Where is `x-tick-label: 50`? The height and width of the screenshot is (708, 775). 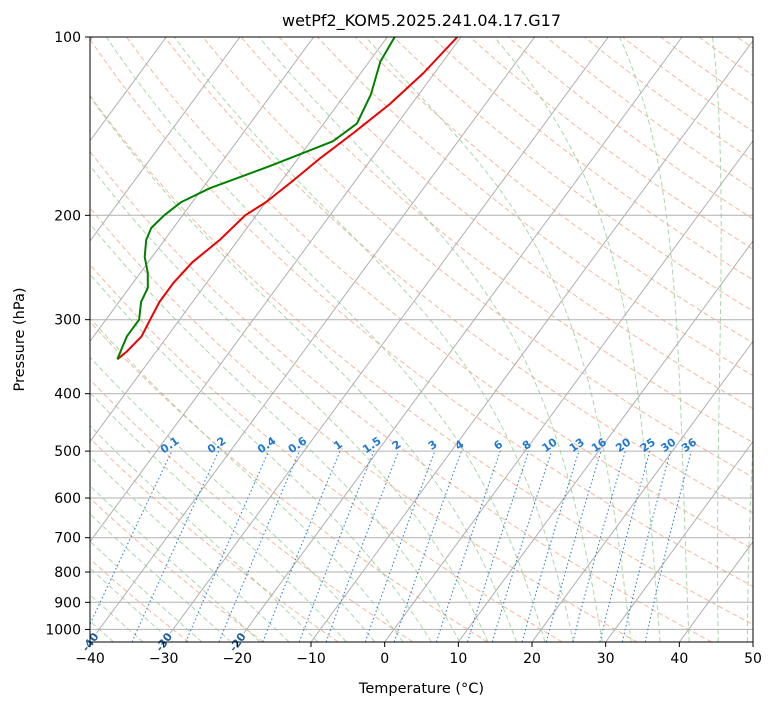
x-tick-label: 50 is located at coordinates (753, 659).